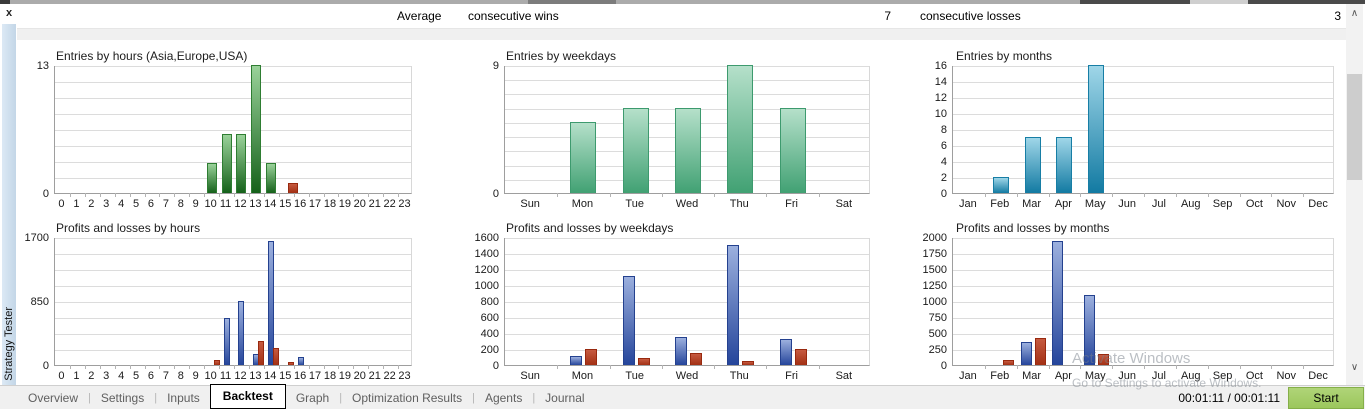 The image size is (1365, 409). What do you see at coordinates (136, 376) in the screenshot?
I see `x-axis-label: 5` at bounding box center [136, 376].